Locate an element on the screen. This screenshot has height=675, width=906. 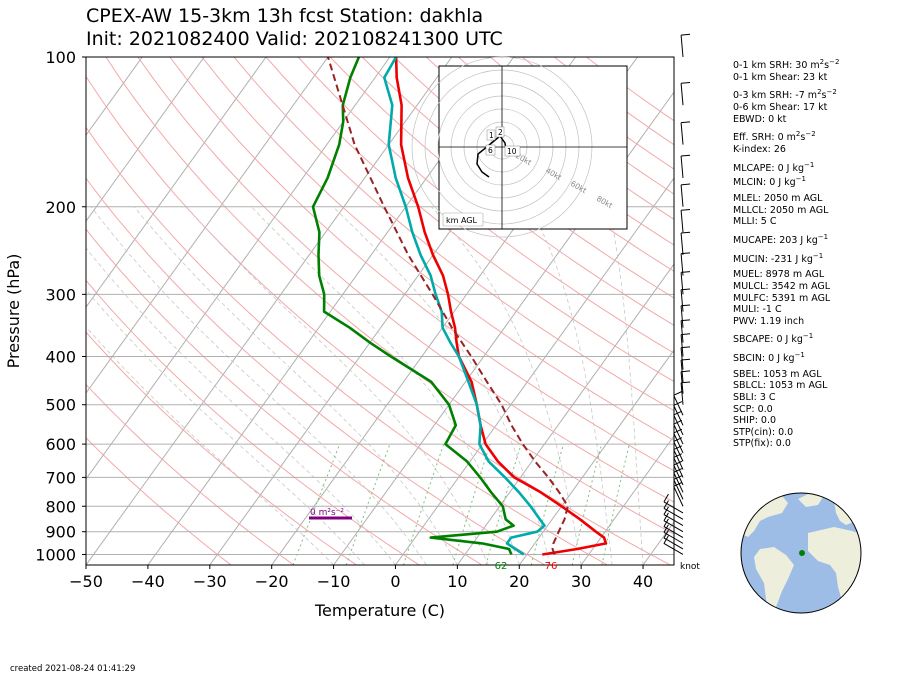
x-tick-label: 10 is located at coordinates (457, 581).